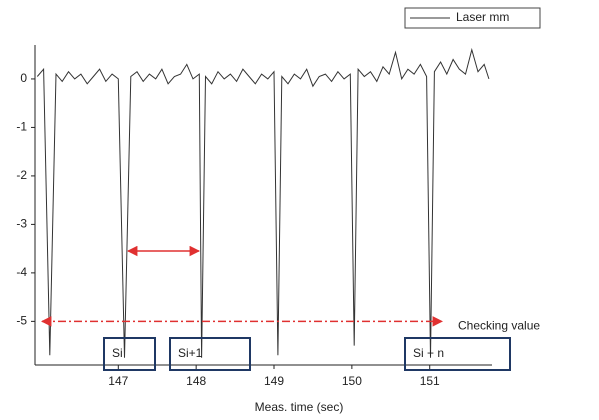 This screenshot has width=599, height=420. I want to click on x-tick-label: 150, so click(352, 381).